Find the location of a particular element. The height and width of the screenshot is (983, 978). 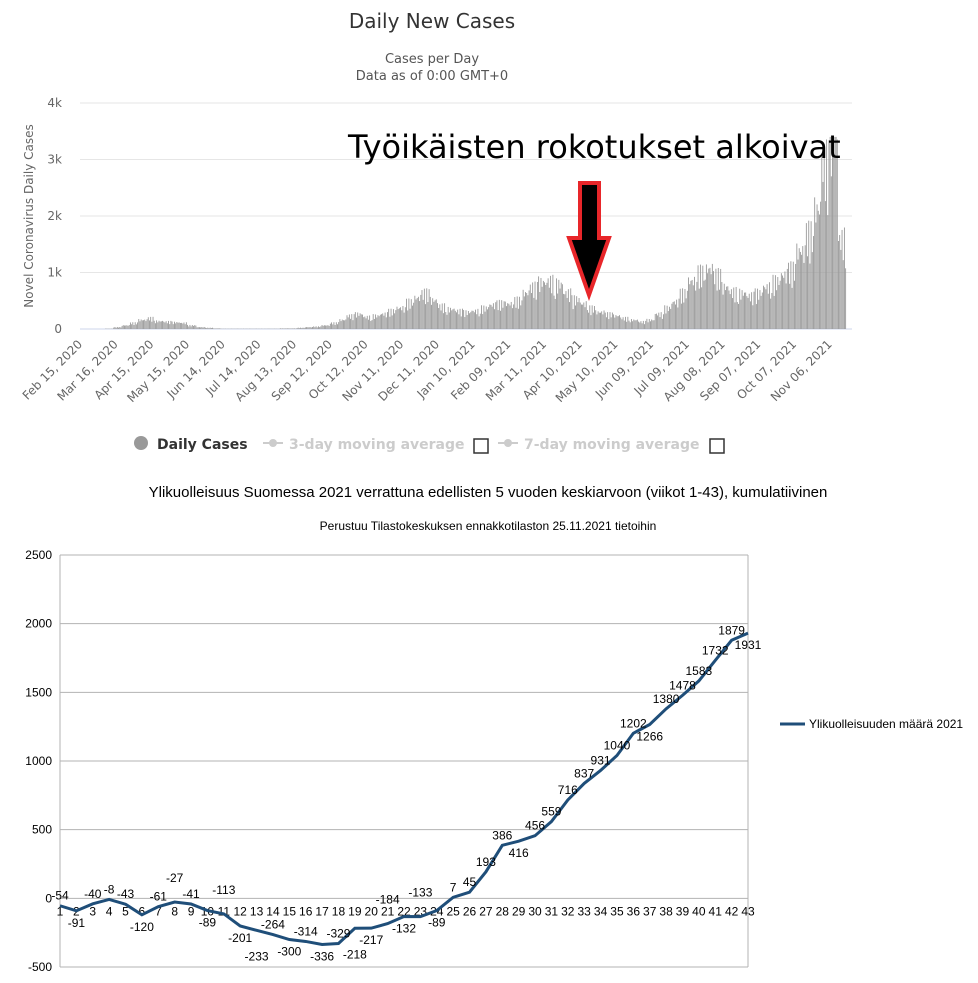

data-label: -218 is located at coordinates (355, 954).